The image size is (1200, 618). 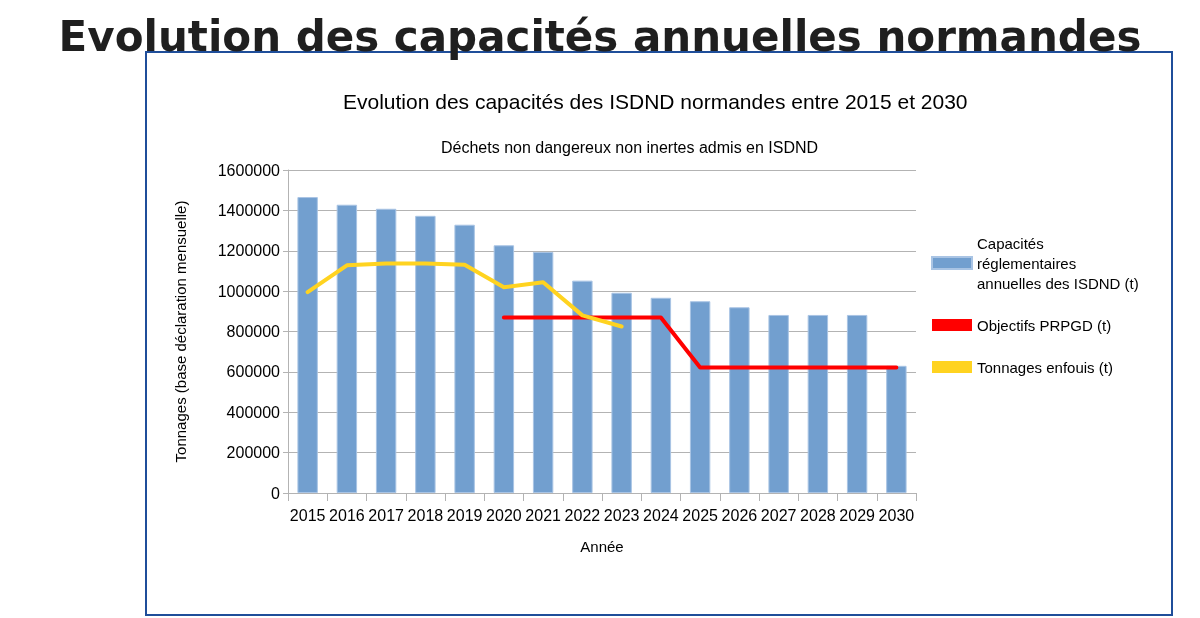 What do you see at coordinates (249, 291) in the screenshot?
I see `y-tick-label: 1000000` at bounding box center [249, 291].